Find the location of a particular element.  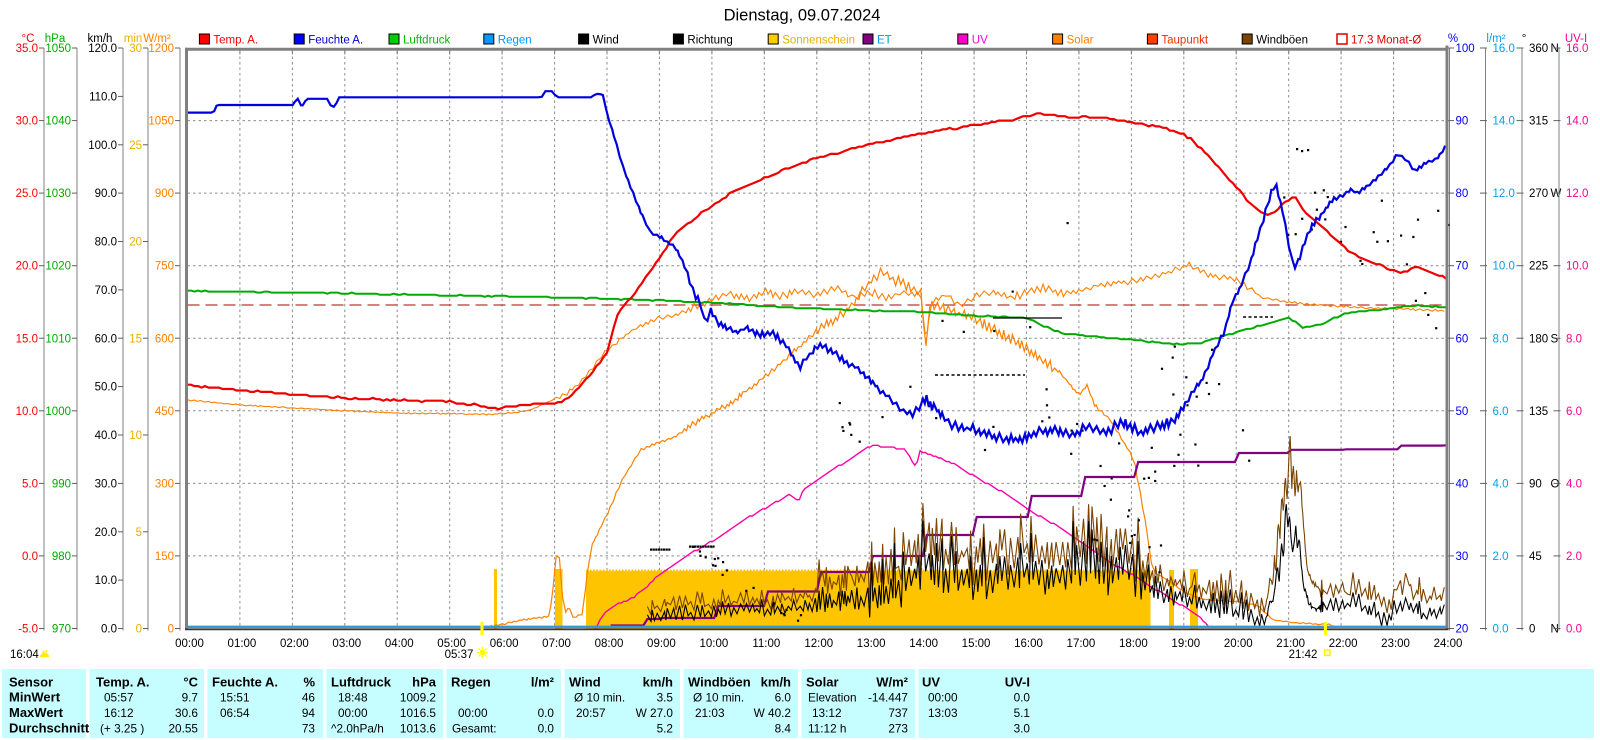

svg-text: 3.0 is located at coordinates (1022, 729).